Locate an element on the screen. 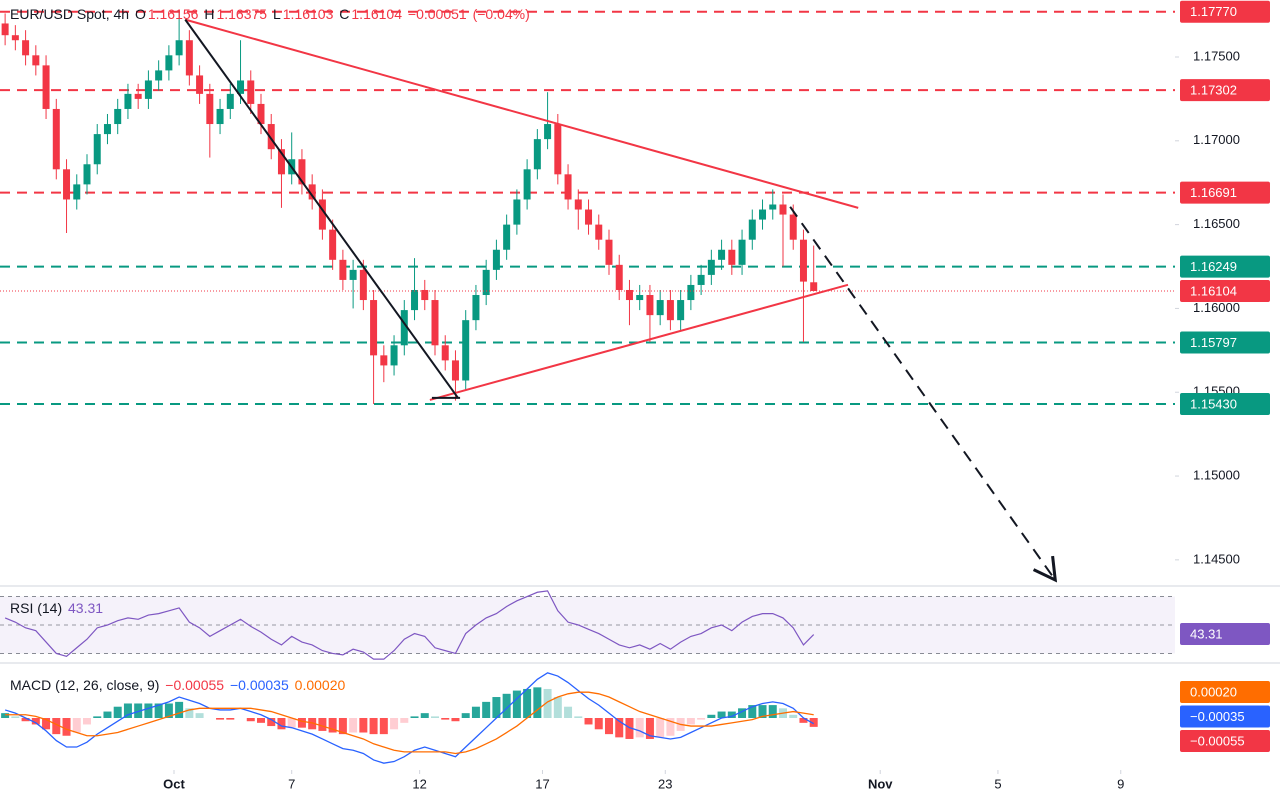  ohlc-key: C is located at coordinates (344, 14).